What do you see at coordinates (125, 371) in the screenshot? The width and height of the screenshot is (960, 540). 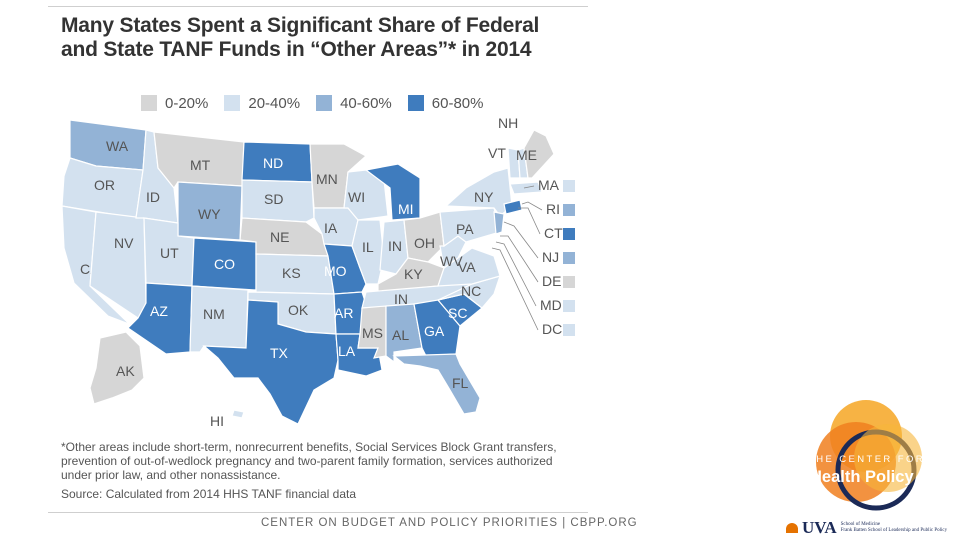 I see `state-label: AK` at bounding box center [125, 371].